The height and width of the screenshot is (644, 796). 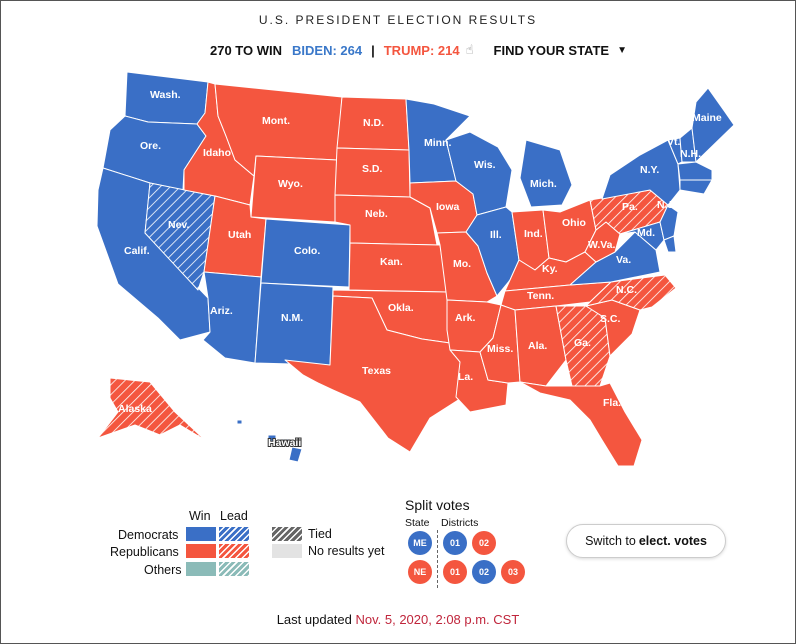 I want to click on switch-button-prefix: Switch to, so click(x=610, y=541).